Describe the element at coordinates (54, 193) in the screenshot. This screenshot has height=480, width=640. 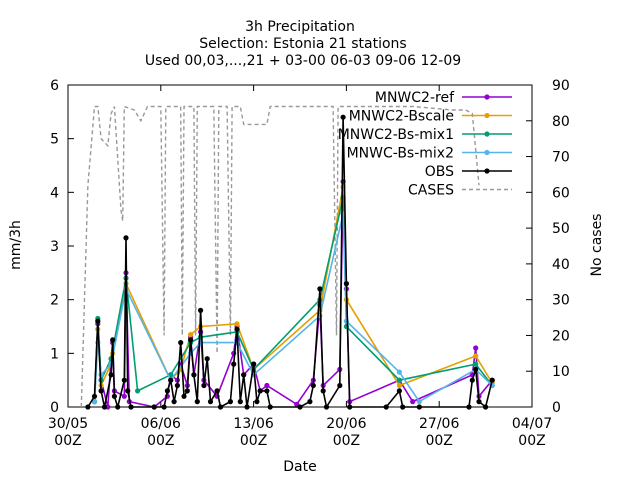
I see `y-tick-label: 4` at that location.